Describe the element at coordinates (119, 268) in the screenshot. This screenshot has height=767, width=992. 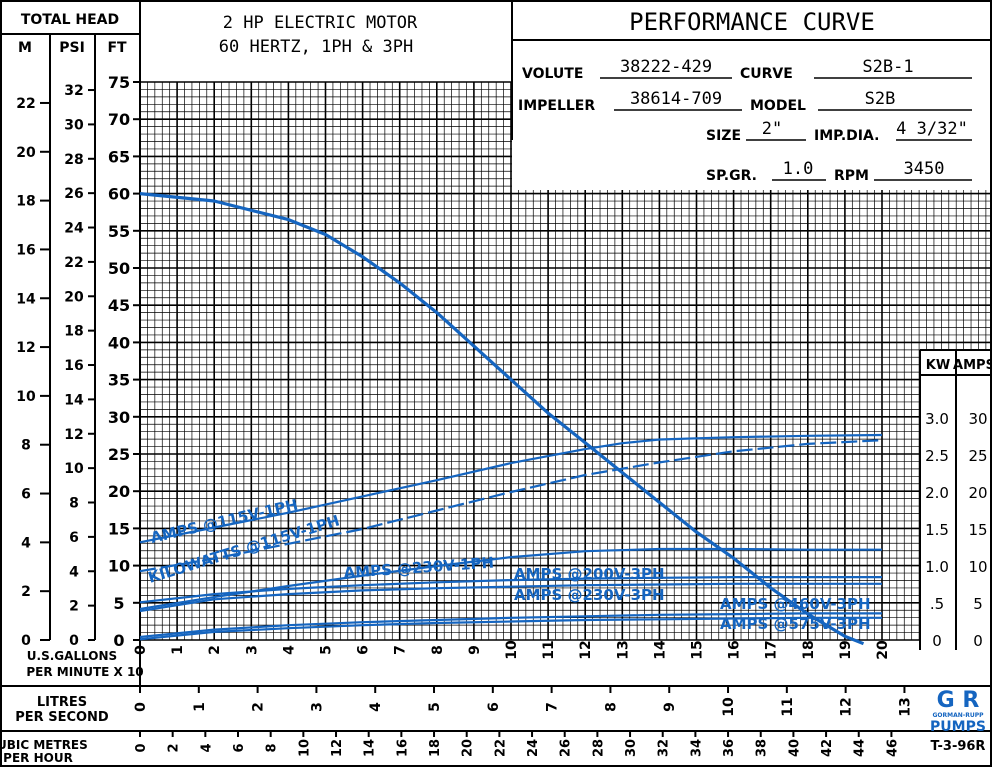
I see `ft-tick-label: 50` at that location.